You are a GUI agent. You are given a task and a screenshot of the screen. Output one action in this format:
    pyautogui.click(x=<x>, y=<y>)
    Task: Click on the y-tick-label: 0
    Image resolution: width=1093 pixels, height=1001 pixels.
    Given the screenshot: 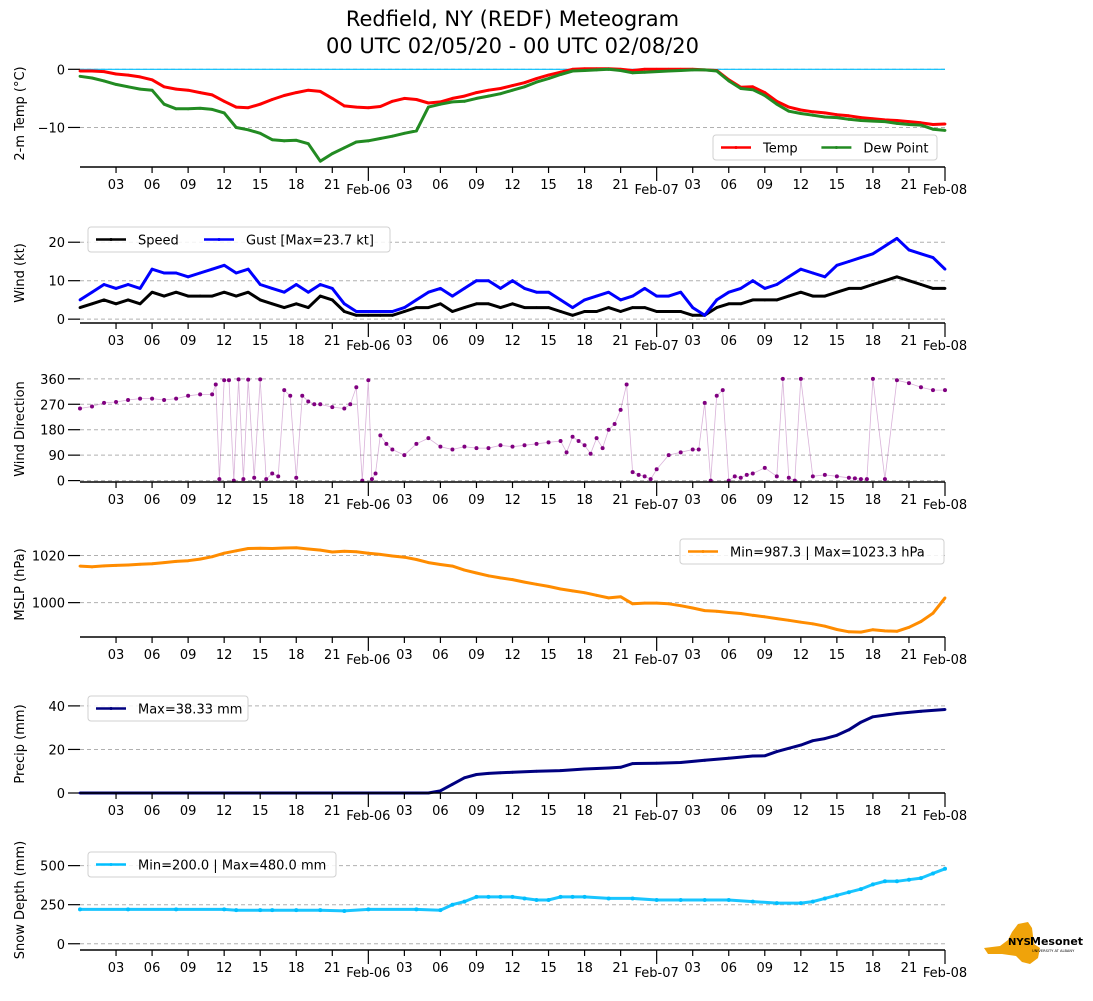 What is the action you would take?
    pyautogui.click(x=61, y=70)
    